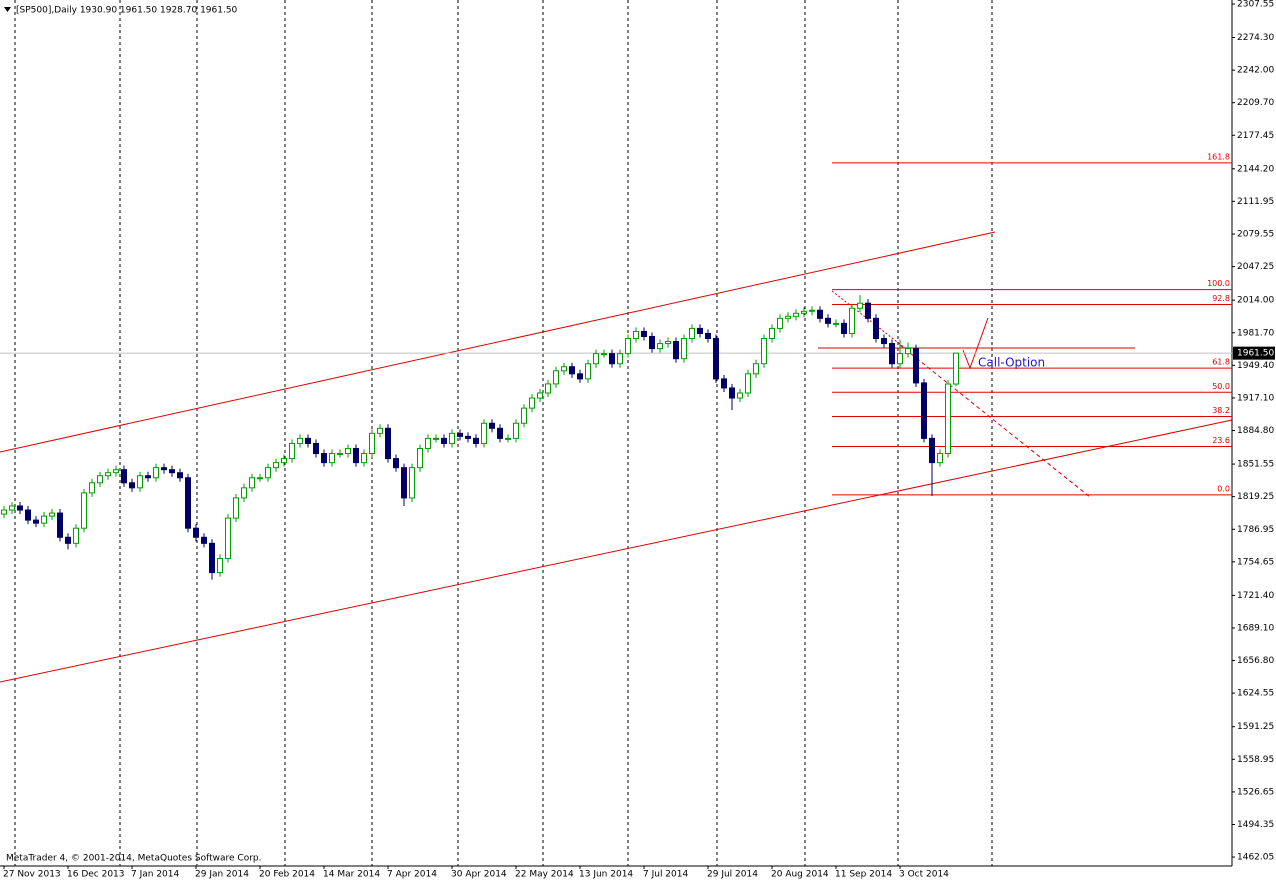 This screenshot has height=883, width=1276. What do you see at coordinates (1255, 38) in the screenshot?
I see `y-tick-label: 2274.30` at bounding box center [1255, 38].